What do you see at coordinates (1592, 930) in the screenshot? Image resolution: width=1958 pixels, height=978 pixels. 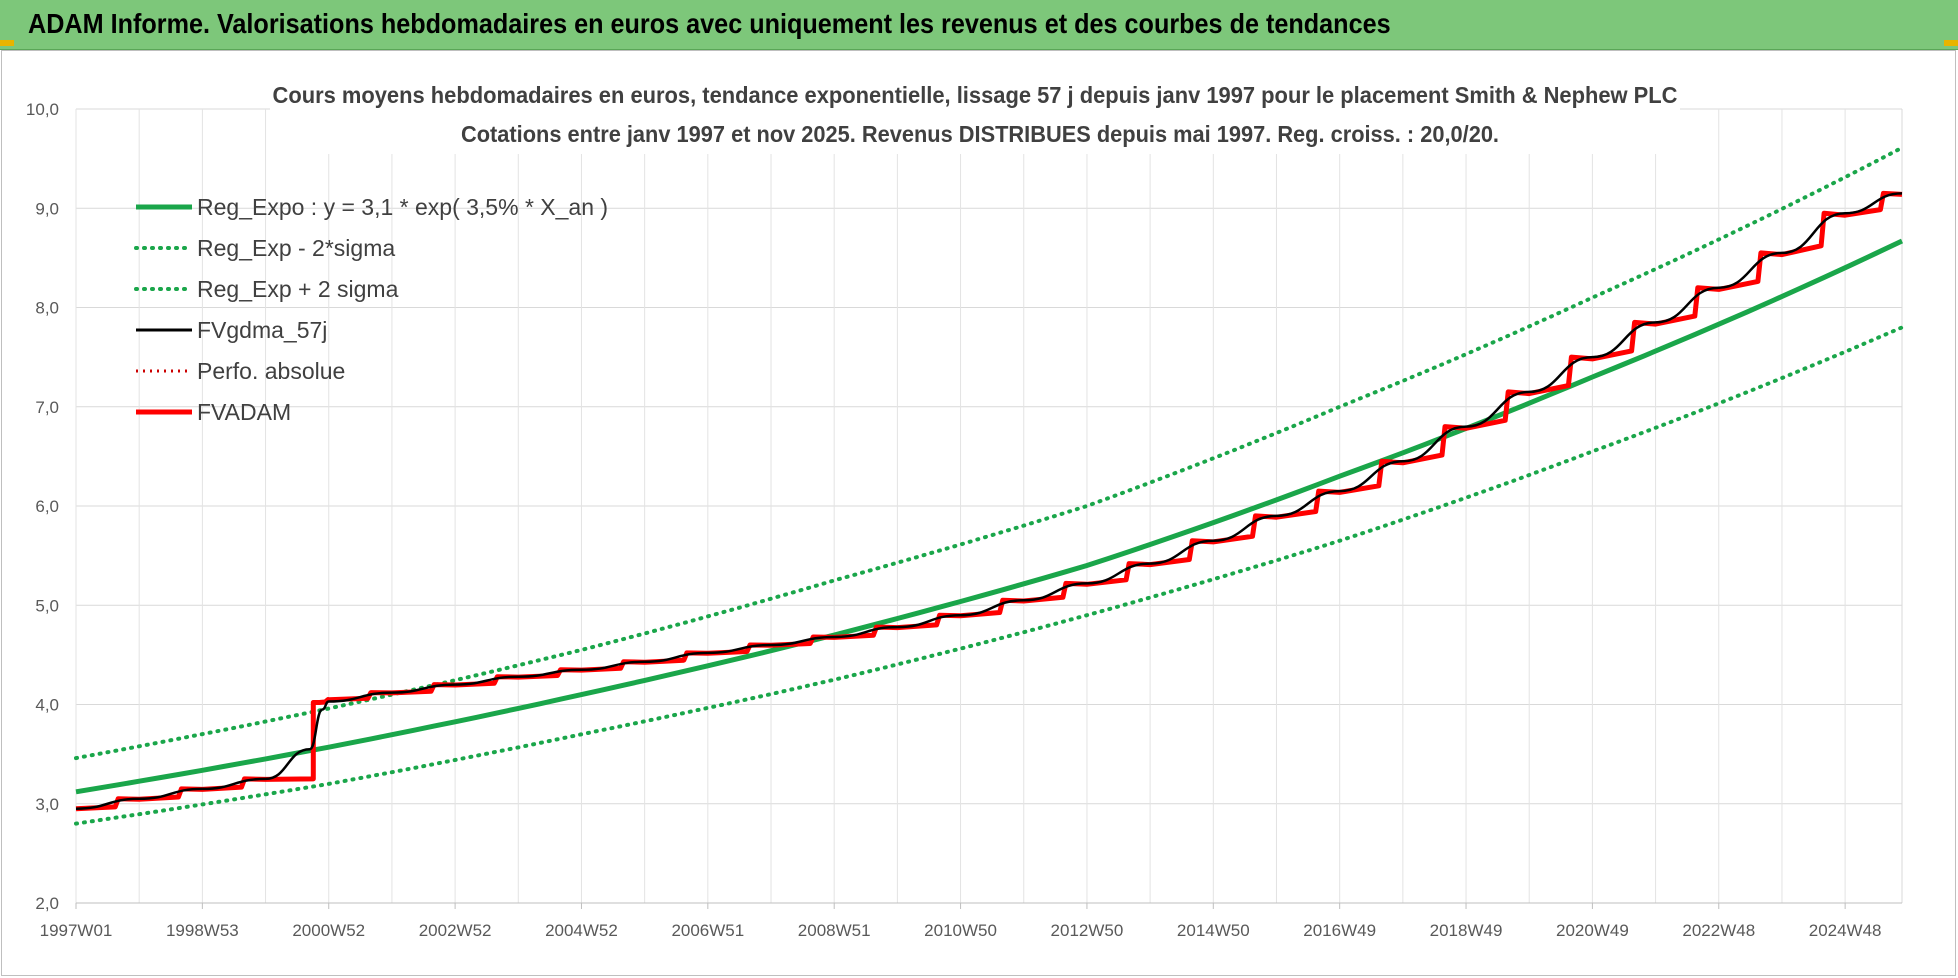 I see `x-tick-label: 2020W49` at bounding box center [1592, 930].